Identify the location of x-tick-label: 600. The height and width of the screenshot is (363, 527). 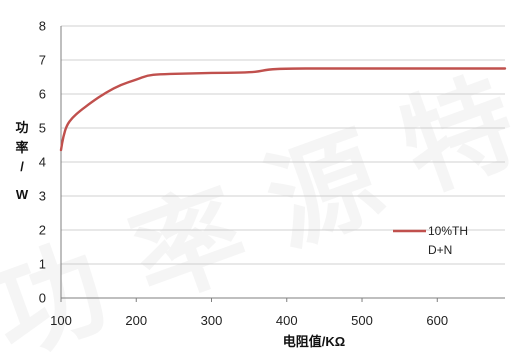
(437, 320).